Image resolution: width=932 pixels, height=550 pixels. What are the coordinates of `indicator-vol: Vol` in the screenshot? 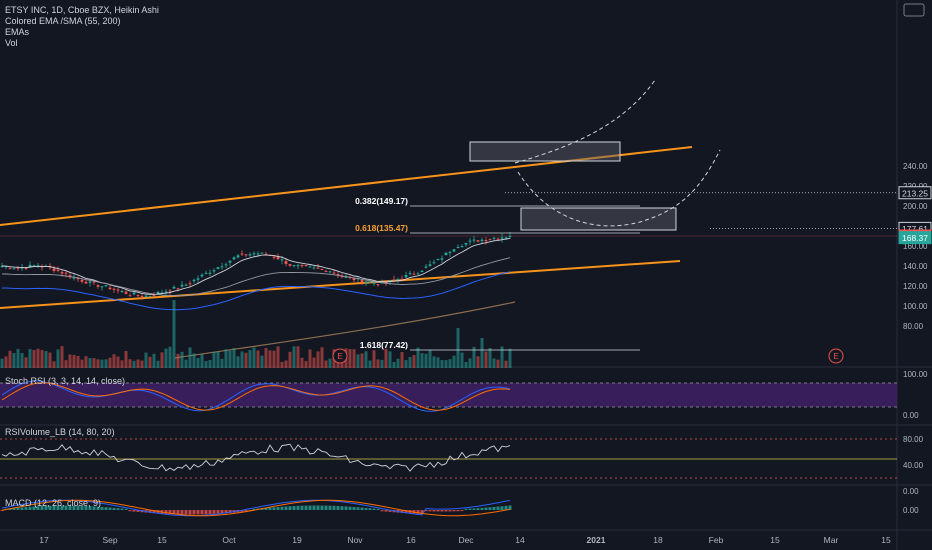 It's located at (11, 43).